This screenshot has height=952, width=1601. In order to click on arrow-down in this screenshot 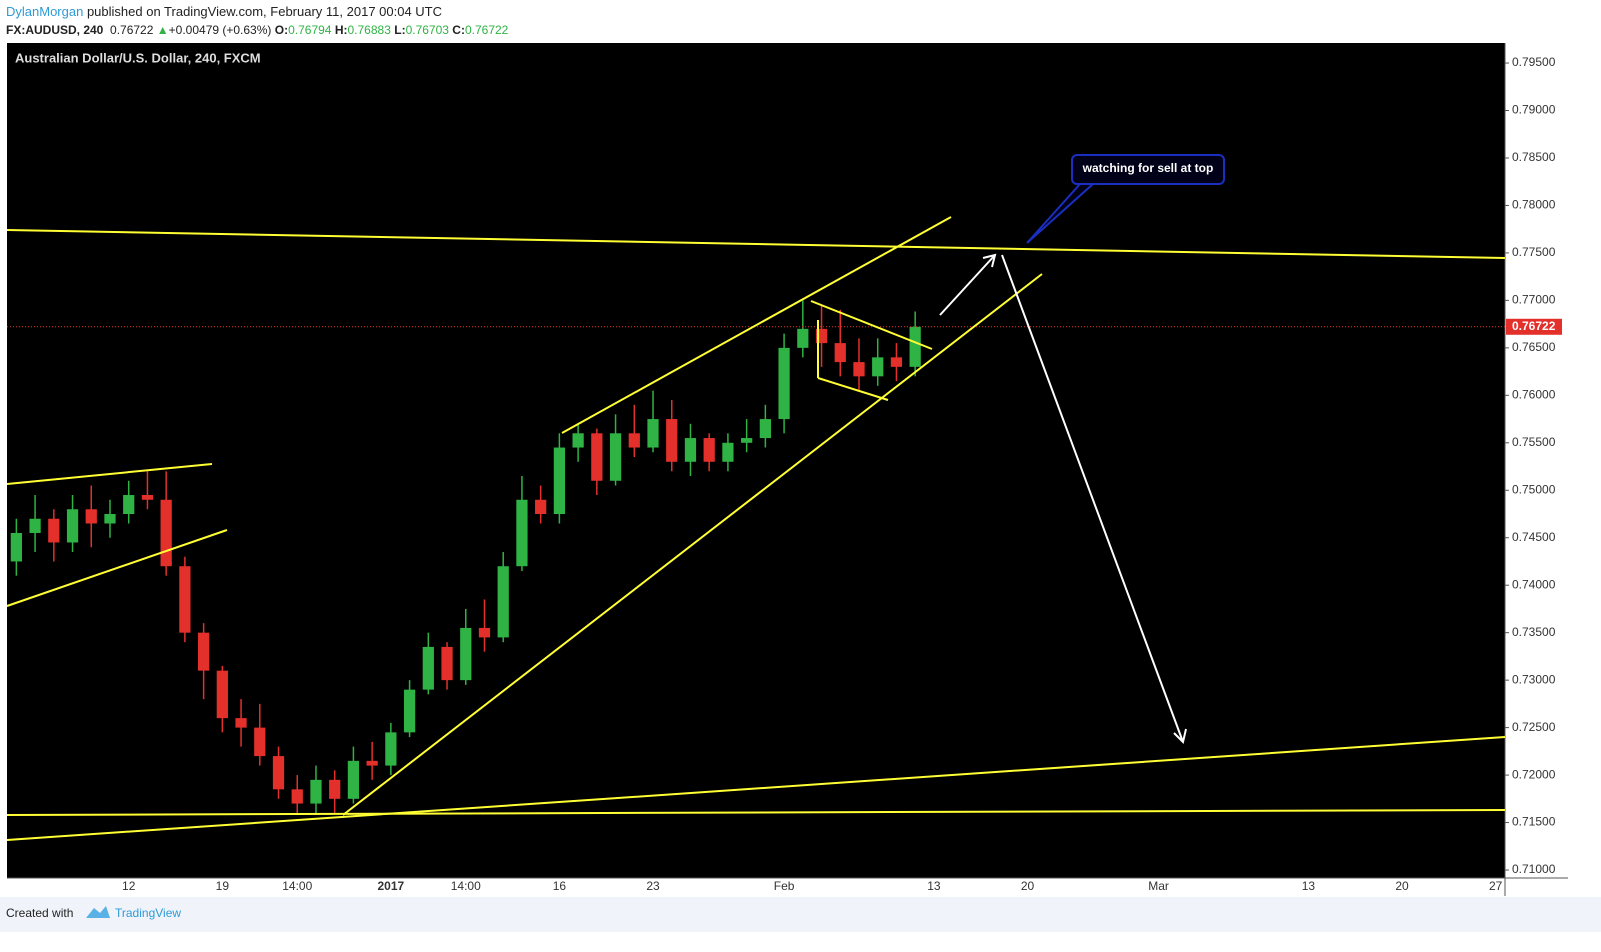, I will do `click(1094, 499)`.